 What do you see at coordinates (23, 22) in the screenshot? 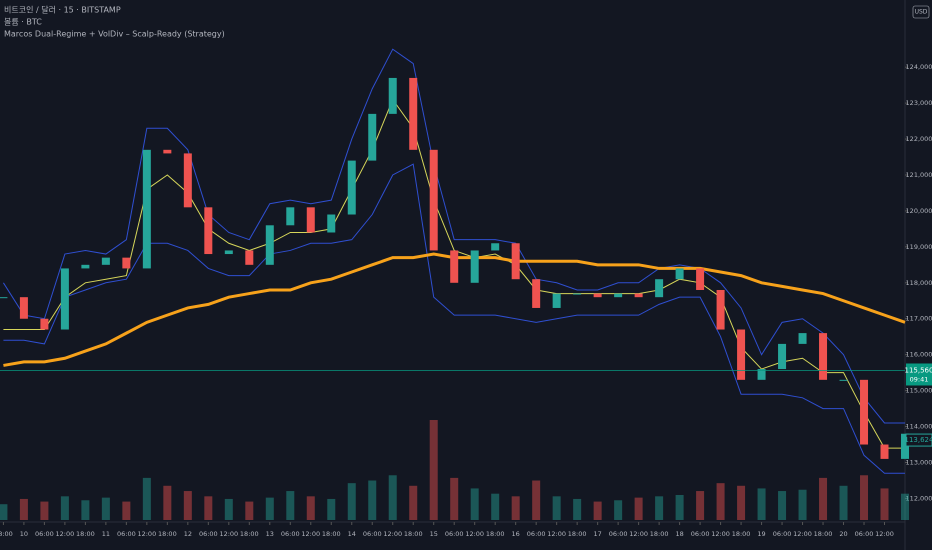
I see `volume-title: 볼륨 · BTC` at bounding box center [23, 22].